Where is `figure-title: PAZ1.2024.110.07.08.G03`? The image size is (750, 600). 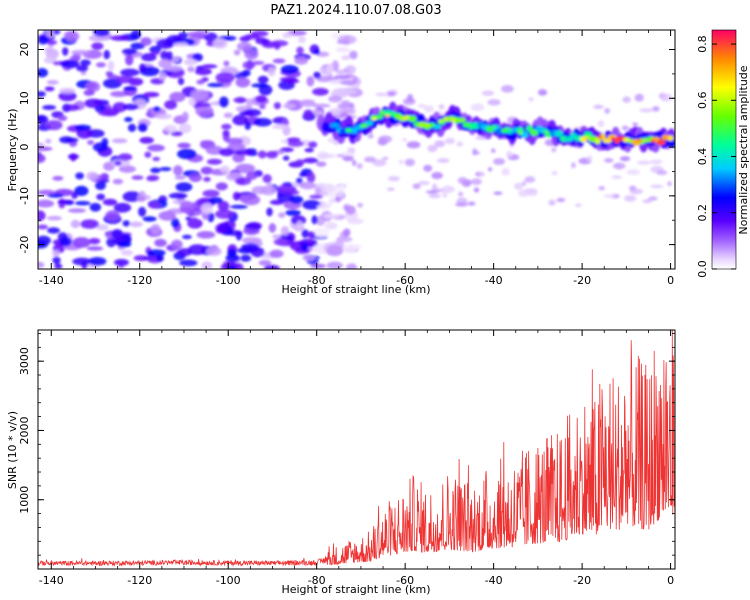
figure-title: PAZ1.2024.110.07.08.G03 is located at coordinates (355, 10).